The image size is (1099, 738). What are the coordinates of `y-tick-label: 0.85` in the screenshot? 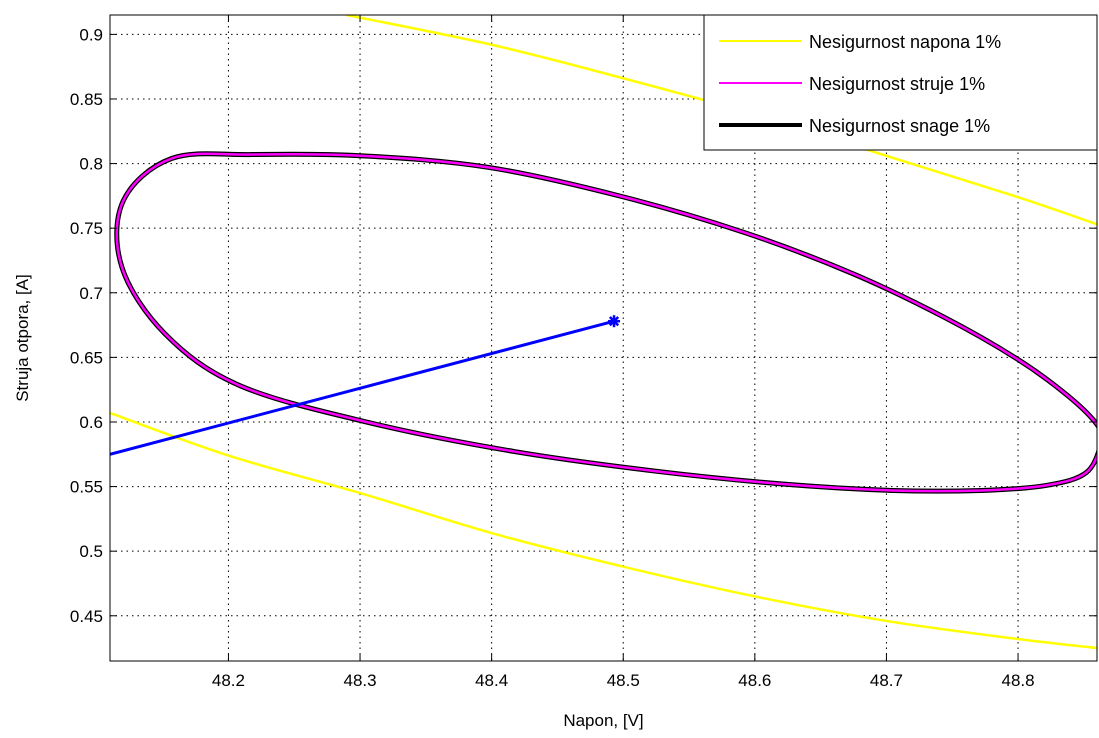 It's located at (86, 99).